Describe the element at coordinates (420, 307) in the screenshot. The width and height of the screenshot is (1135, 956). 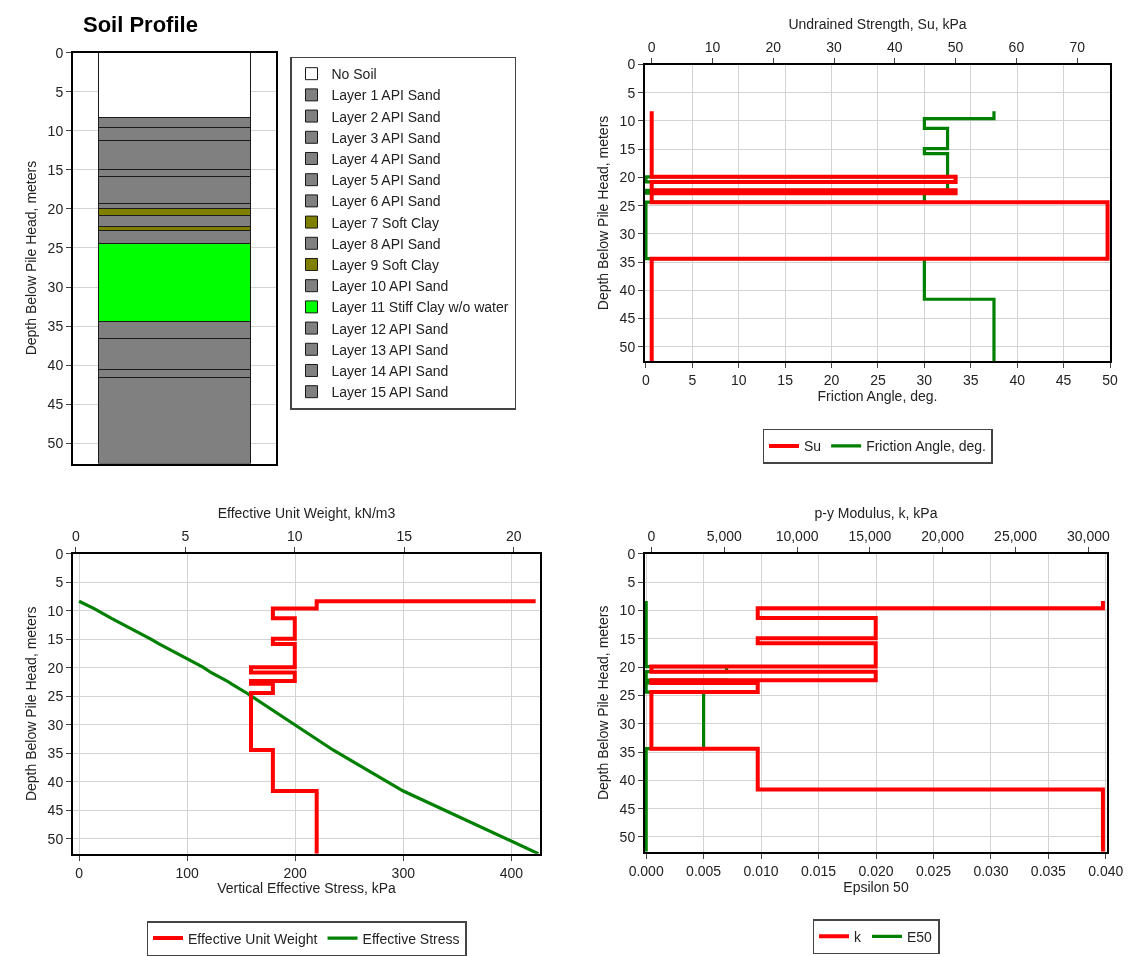
I see `legend-label: Layer 11 Stiff Clay w/o water` at that location.